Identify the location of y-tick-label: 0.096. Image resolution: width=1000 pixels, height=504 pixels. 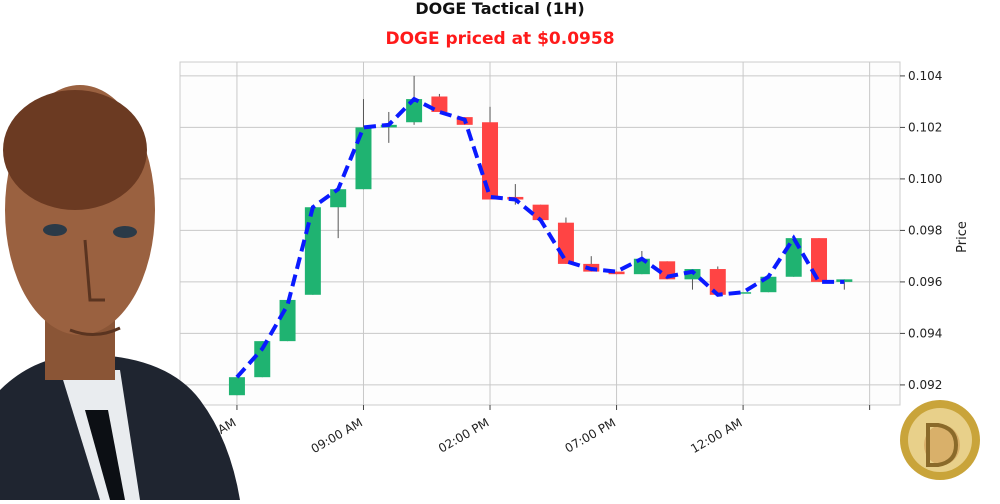
(925, 282).